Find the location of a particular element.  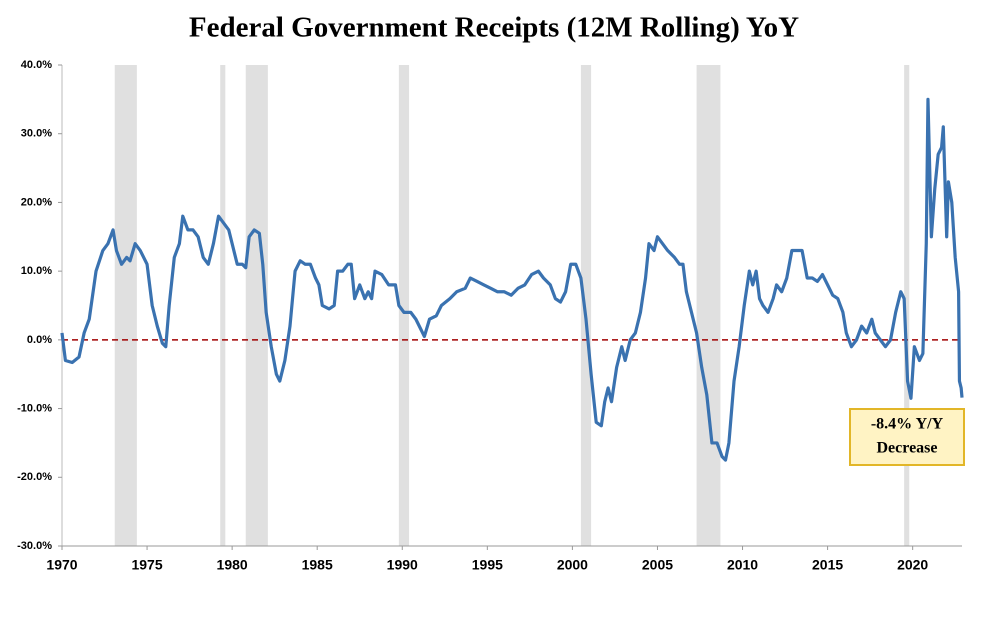

annotation-text: -8.4% Y/Y is located at coordinates (907, 424).